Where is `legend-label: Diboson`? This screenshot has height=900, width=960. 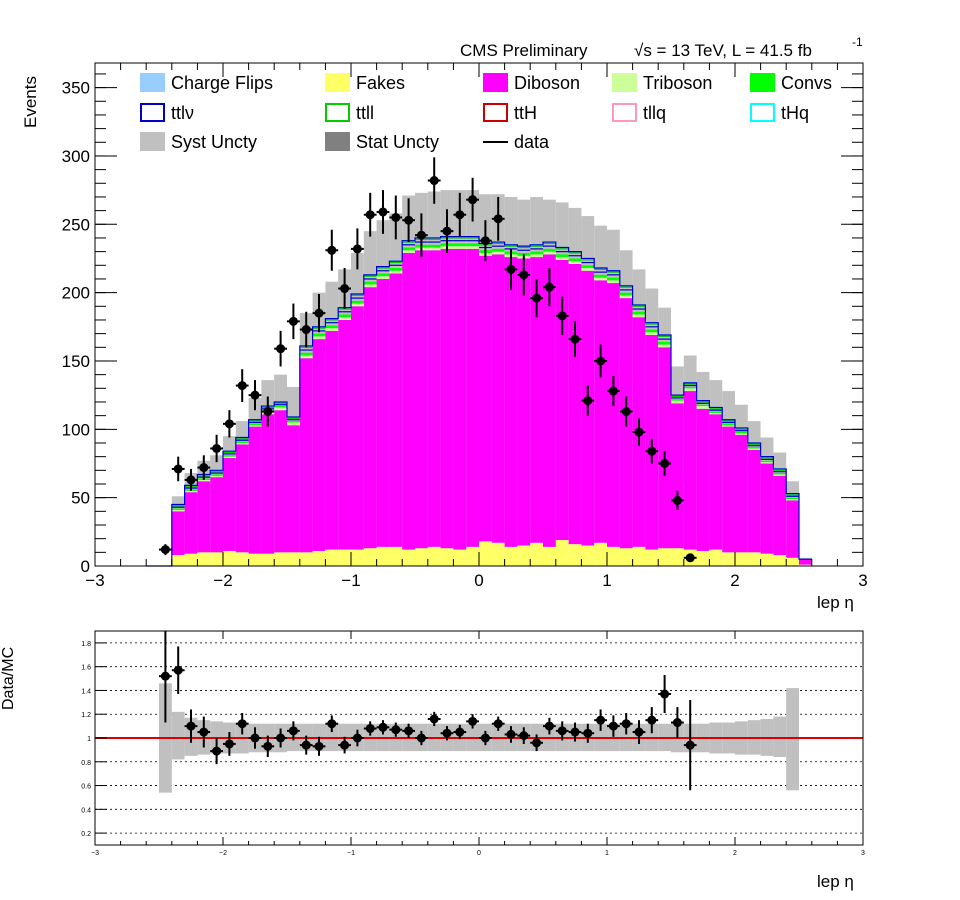
legend-label: Diboson is located at coordinates (547, 83).